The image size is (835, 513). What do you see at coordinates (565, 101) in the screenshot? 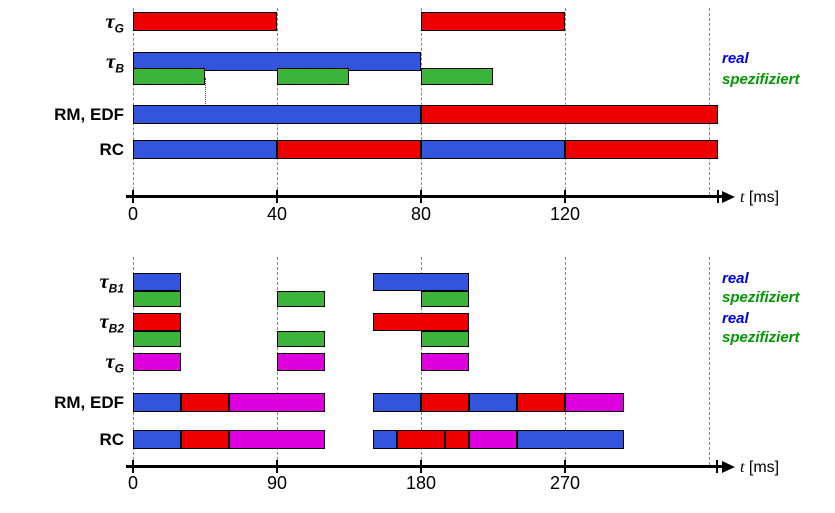
I see `gridline-t120` at bounding box center [565, 101].